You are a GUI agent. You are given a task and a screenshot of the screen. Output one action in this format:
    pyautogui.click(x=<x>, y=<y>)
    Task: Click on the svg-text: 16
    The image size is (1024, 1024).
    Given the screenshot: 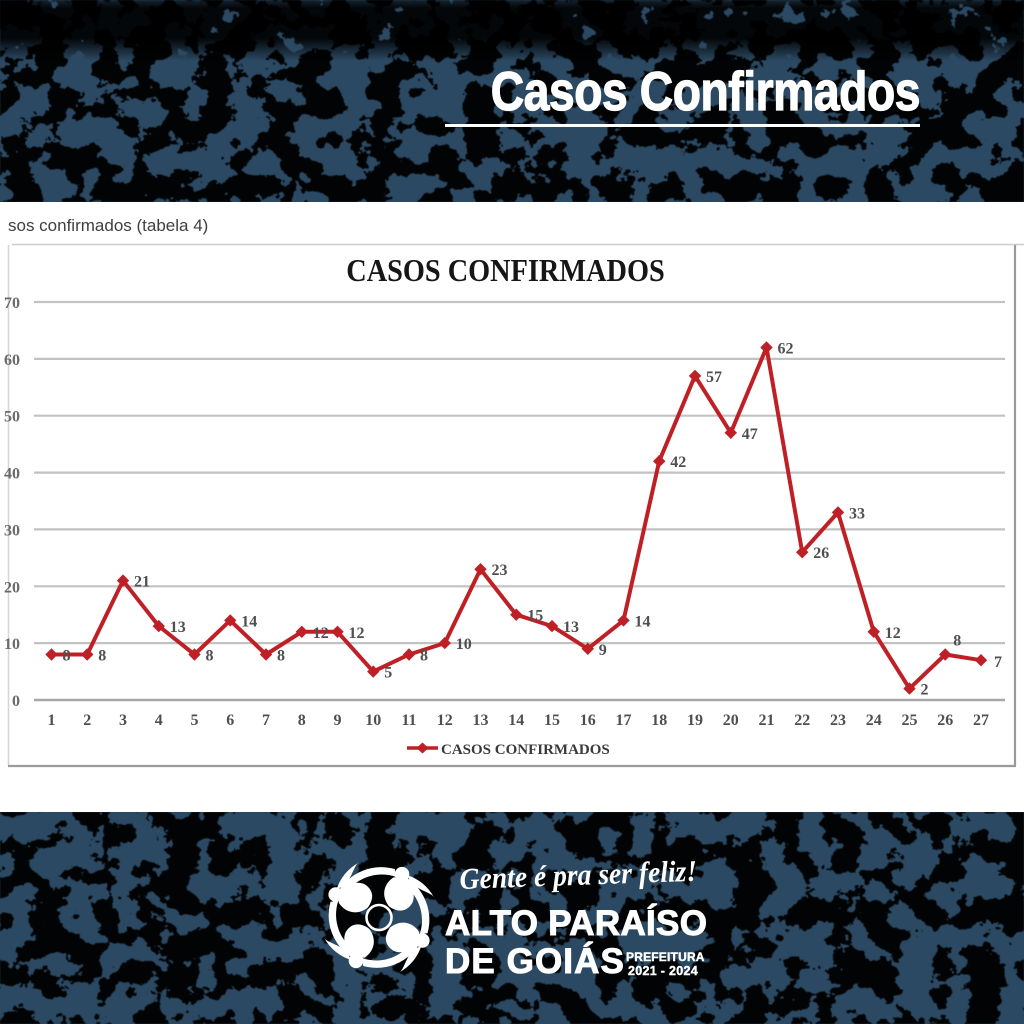 What is the action you would take?
    pyautogui.click(x=588, y=720)
    